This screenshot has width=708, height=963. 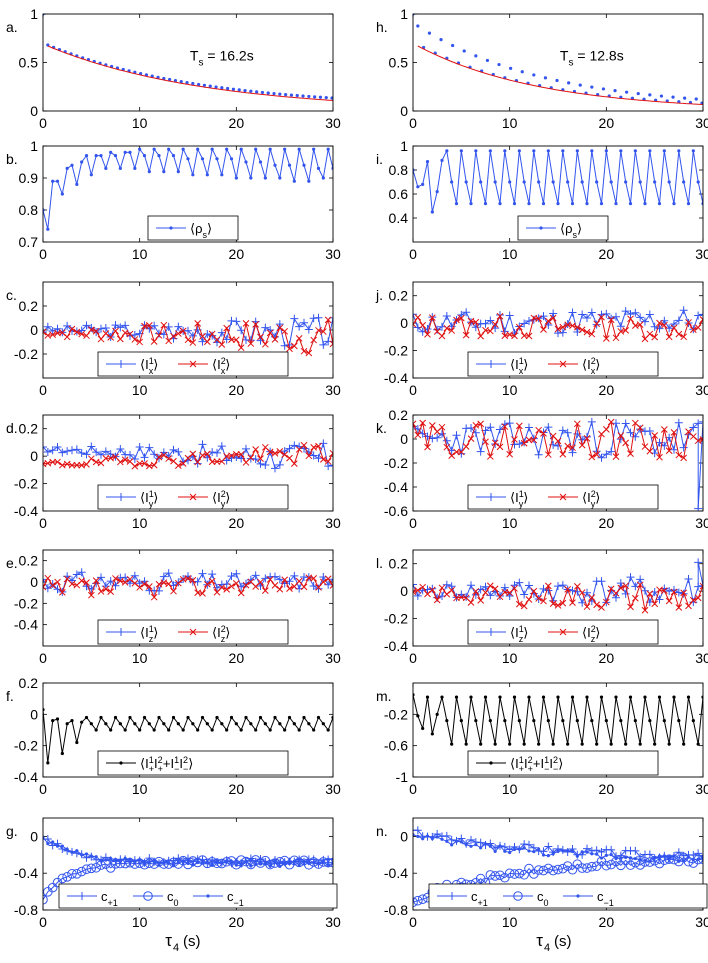 I want to click on series-group, so click(x=188, y=736).